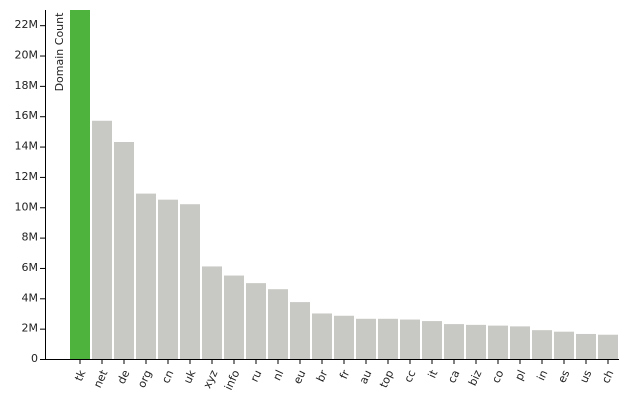 The width and height of the screenshot is (628, 412). What do you see at coordinates (27, 146) in the screenshot?
I see `y-tick-label: 14M` at bounding box center [27, 146].